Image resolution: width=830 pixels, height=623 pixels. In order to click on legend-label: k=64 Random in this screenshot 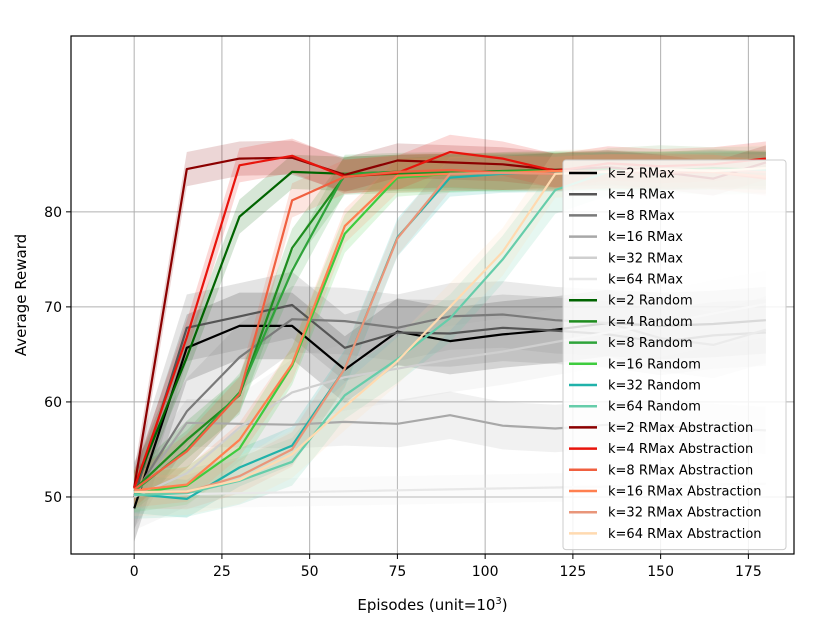, I will do `click(654, 407)`.